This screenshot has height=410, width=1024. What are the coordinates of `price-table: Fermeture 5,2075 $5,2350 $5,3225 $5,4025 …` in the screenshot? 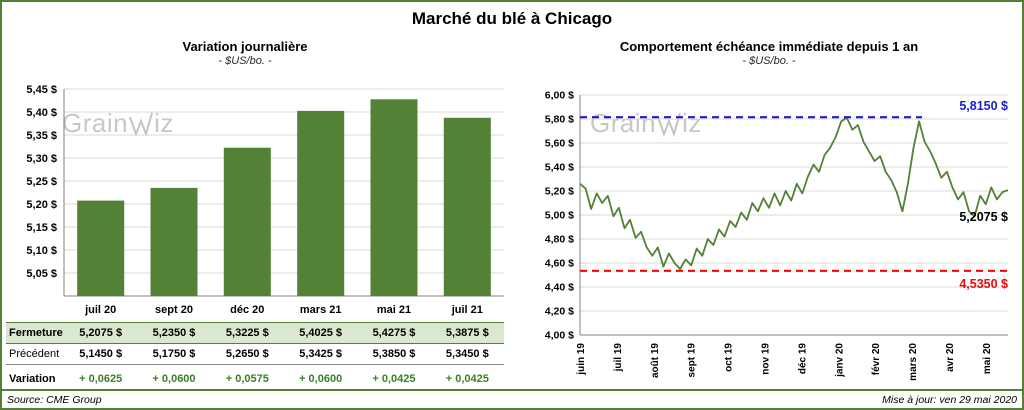 It's located at (255, 355).